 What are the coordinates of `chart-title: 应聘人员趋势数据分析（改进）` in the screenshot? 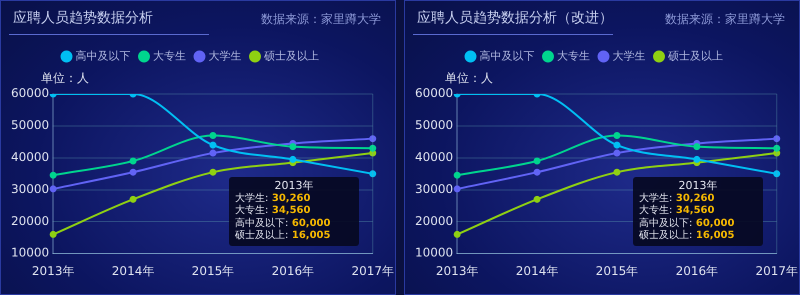 It's located at (515, 18).